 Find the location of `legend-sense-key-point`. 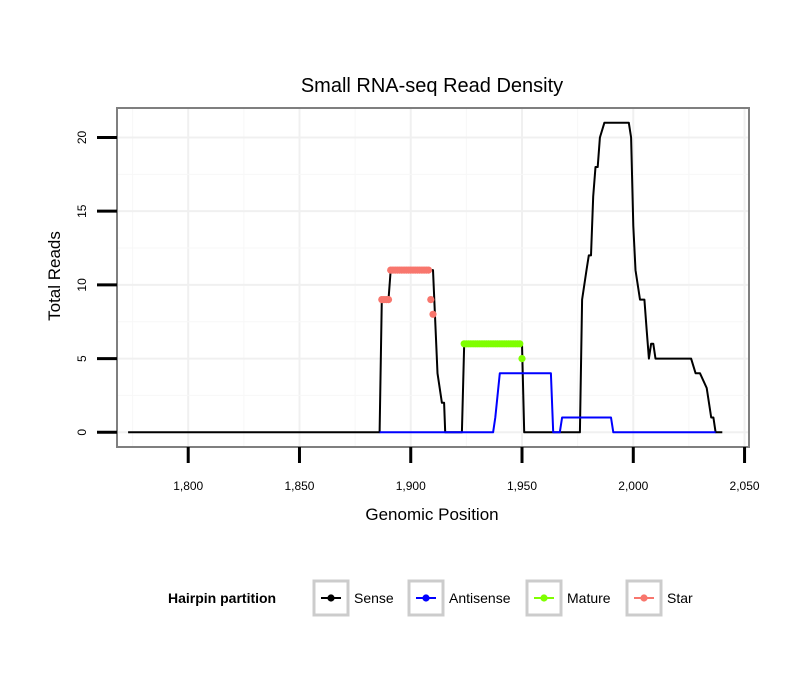

legend-sense-key-point is located at coordinates (331, 598).